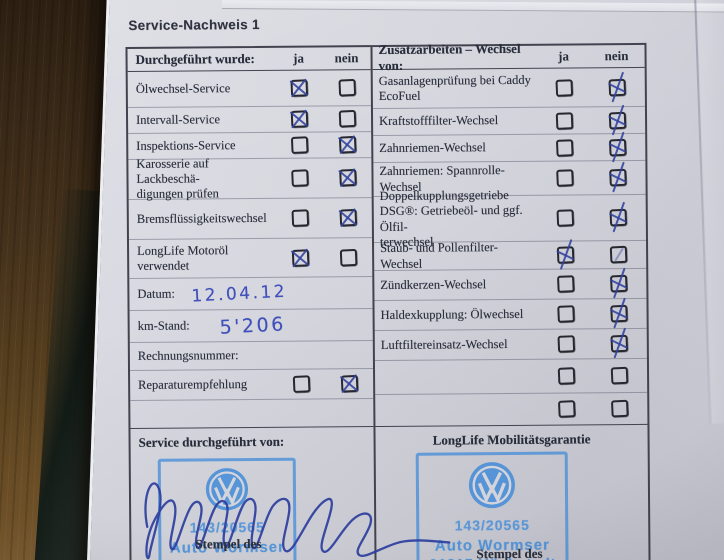 The image size is (724, 560). Describe the element at coordinates (195, 59) in the screenshot. I see `left-header-label: Durchgeführt wurde:` at that location.